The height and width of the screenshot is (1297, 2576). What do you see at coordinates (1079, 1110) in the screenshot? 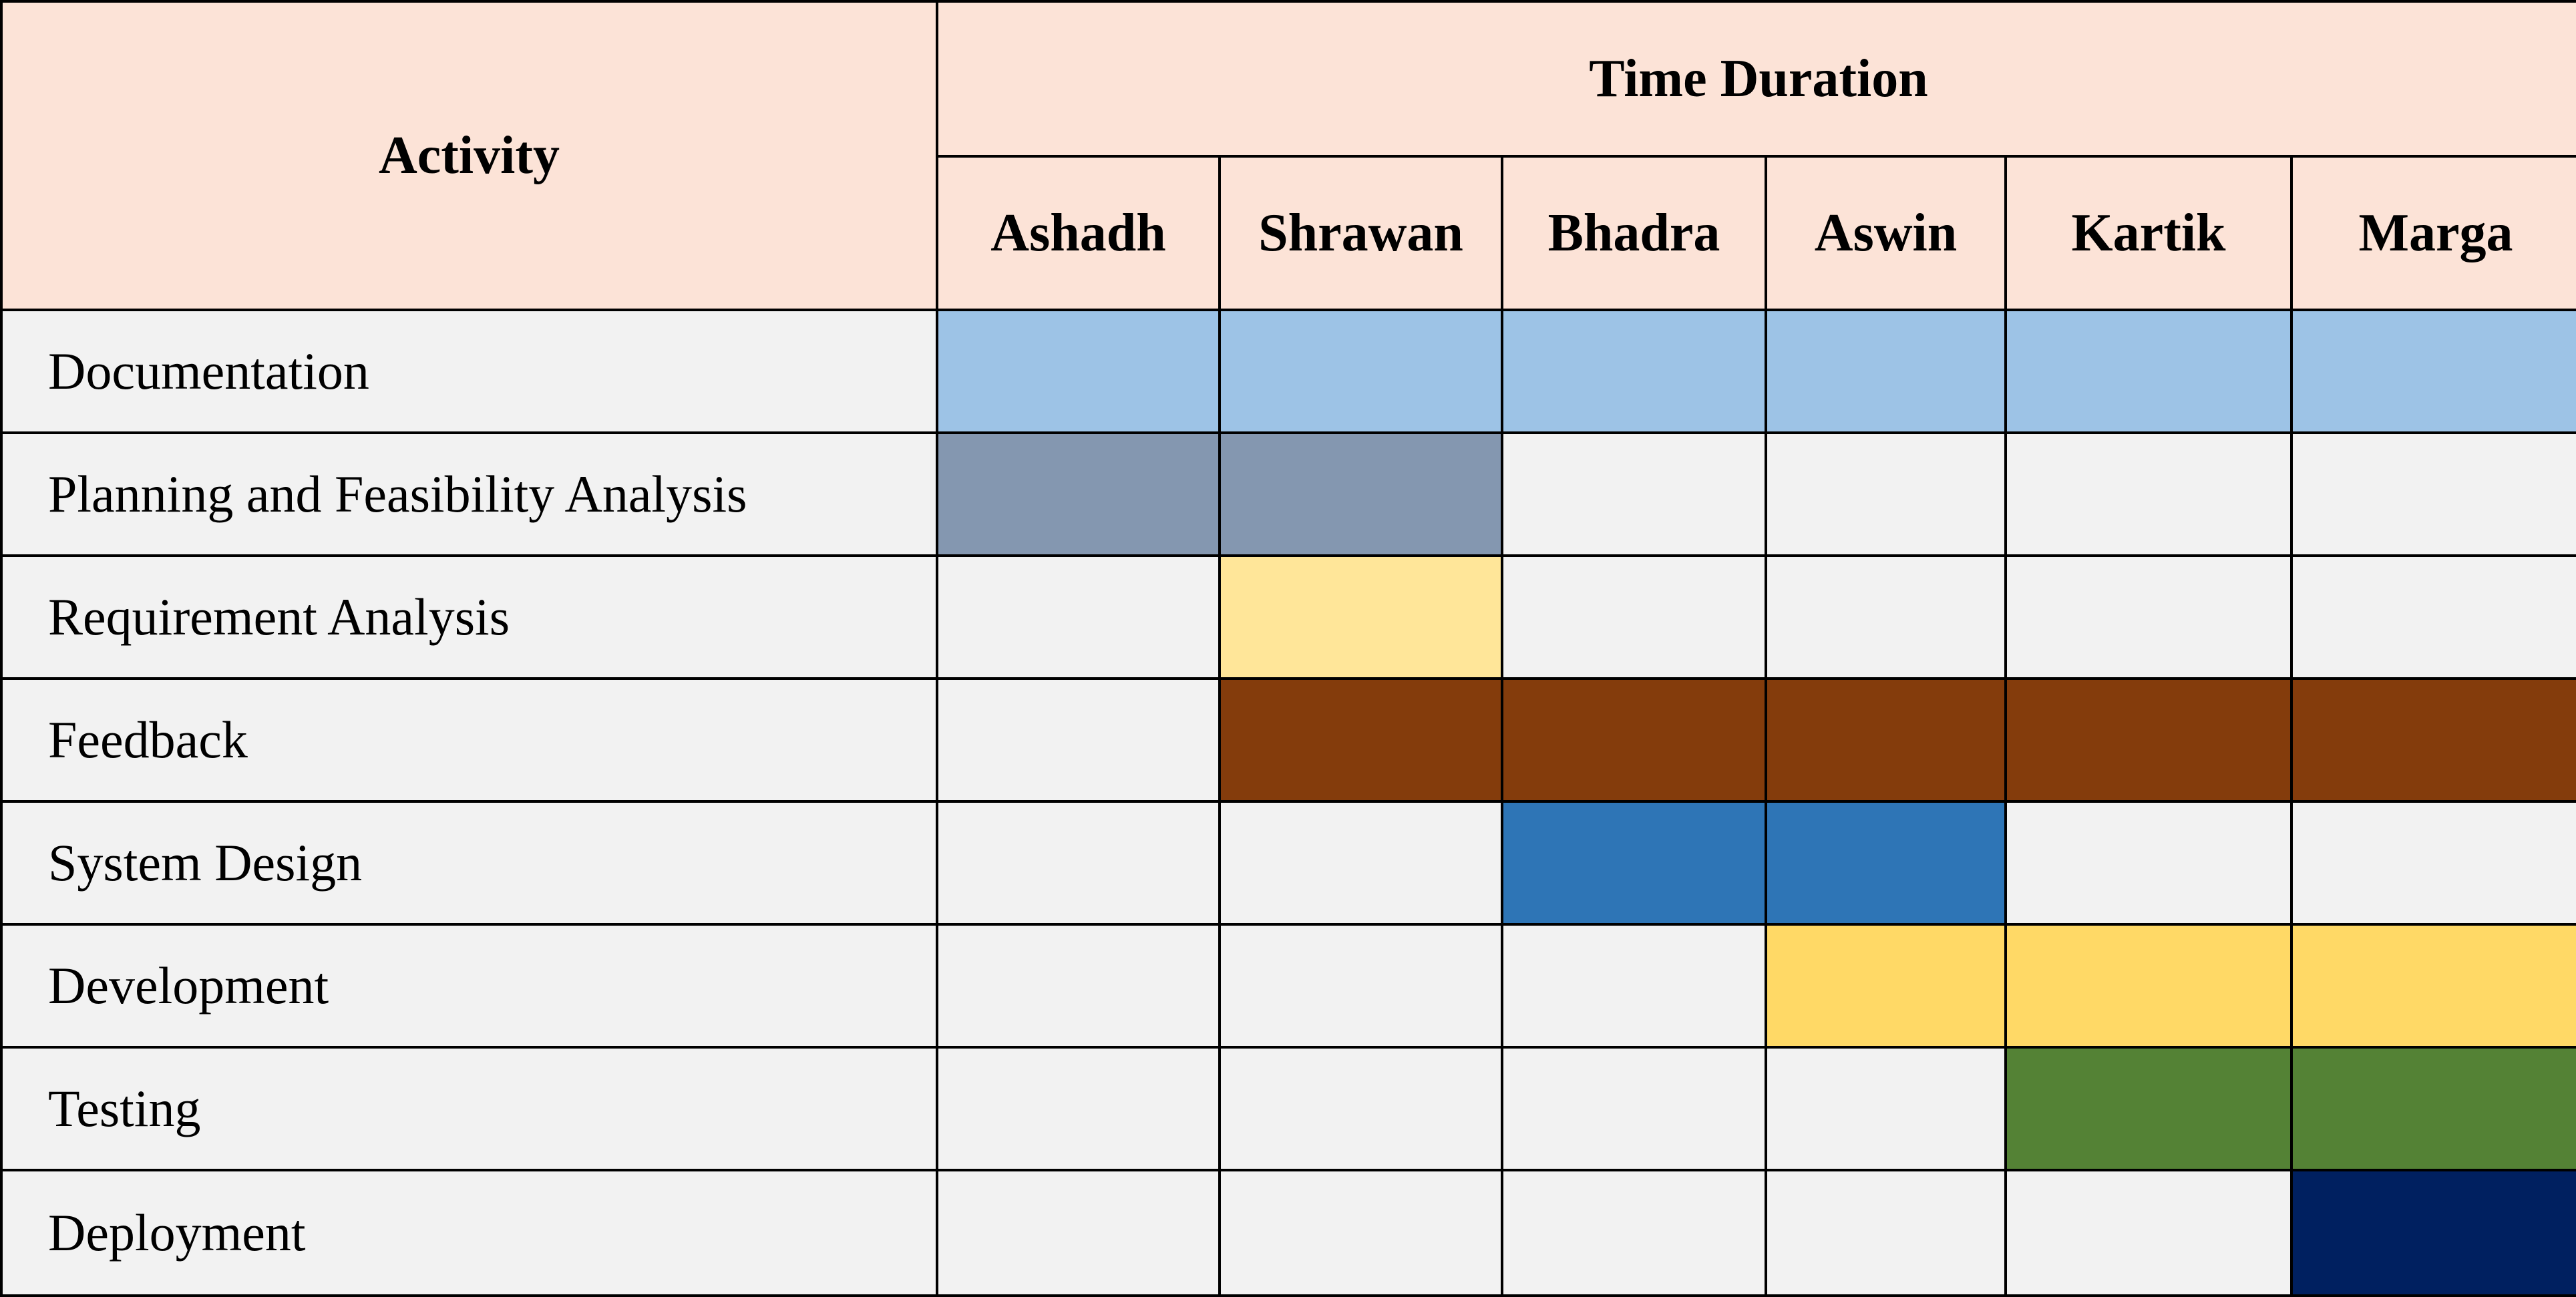
I see `empty-cell-testing-ashadh` at bounding box center [1079, 1110].